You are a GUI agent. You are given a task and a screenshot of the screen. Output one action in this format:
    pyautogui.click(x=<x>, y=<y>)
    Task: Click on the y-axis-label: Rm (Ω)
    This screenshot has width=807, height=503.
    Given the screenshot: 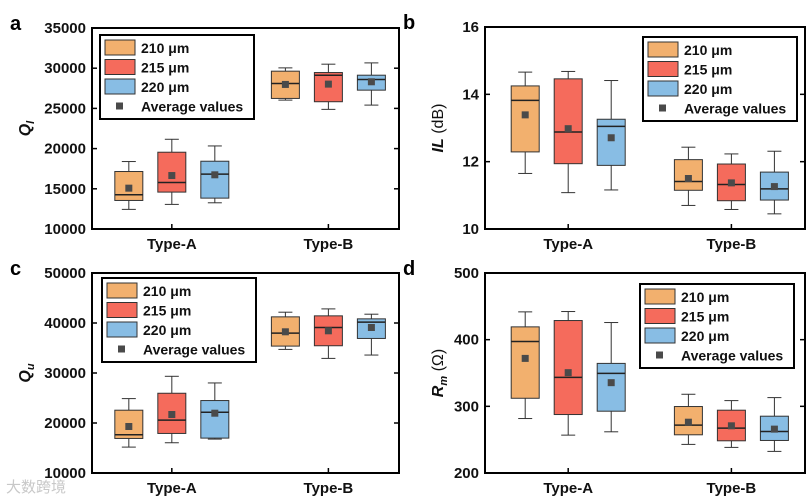 What is the action you would take?
    pyautogui.click(x=440, y=373)
    